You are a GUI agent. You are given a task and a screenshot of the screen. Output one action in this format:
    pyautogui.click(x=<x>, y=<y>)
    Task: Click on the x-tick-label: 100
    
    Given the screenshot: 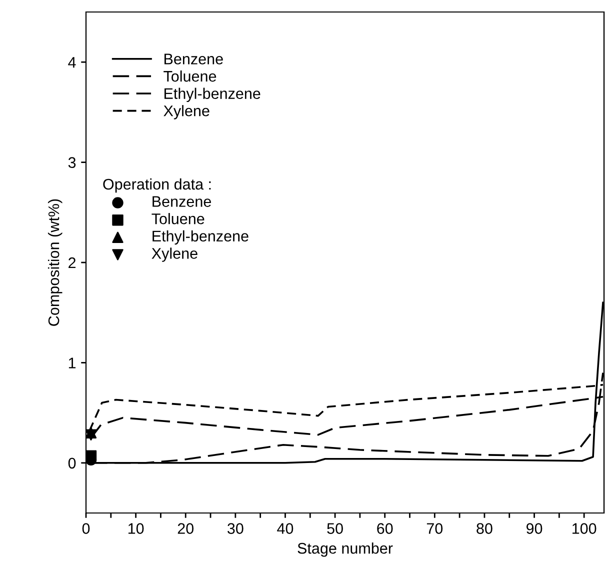 What is the action you would take?
    pyautogui.click(x=584, y=528)
    